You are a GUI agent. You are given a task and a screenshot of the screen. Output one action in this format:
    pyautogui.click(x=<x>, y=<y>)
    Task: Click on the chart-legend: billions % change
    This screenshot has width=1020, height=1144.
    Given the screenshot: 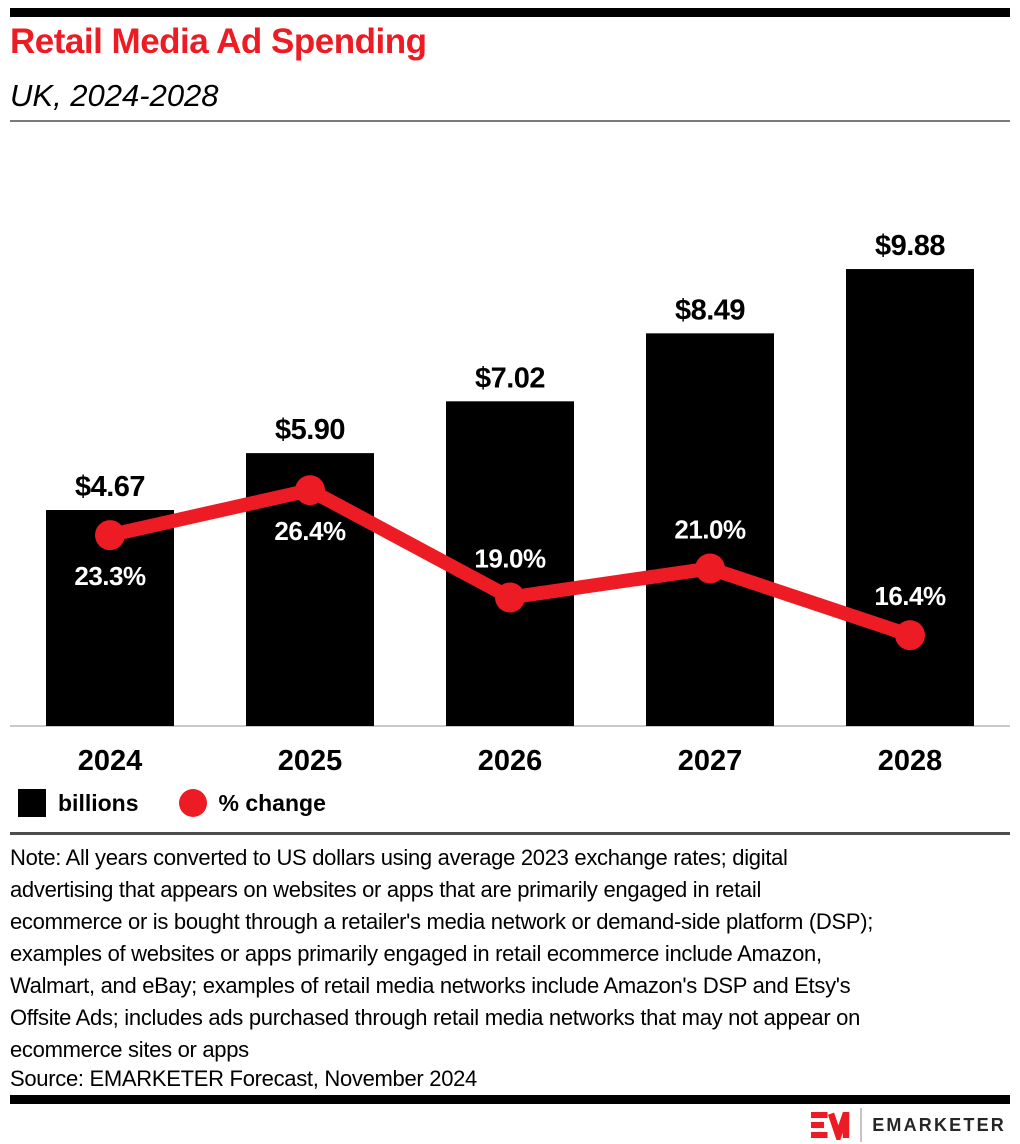 What is the action you would take?
    pyautogui.click(x=172, y=803)
    